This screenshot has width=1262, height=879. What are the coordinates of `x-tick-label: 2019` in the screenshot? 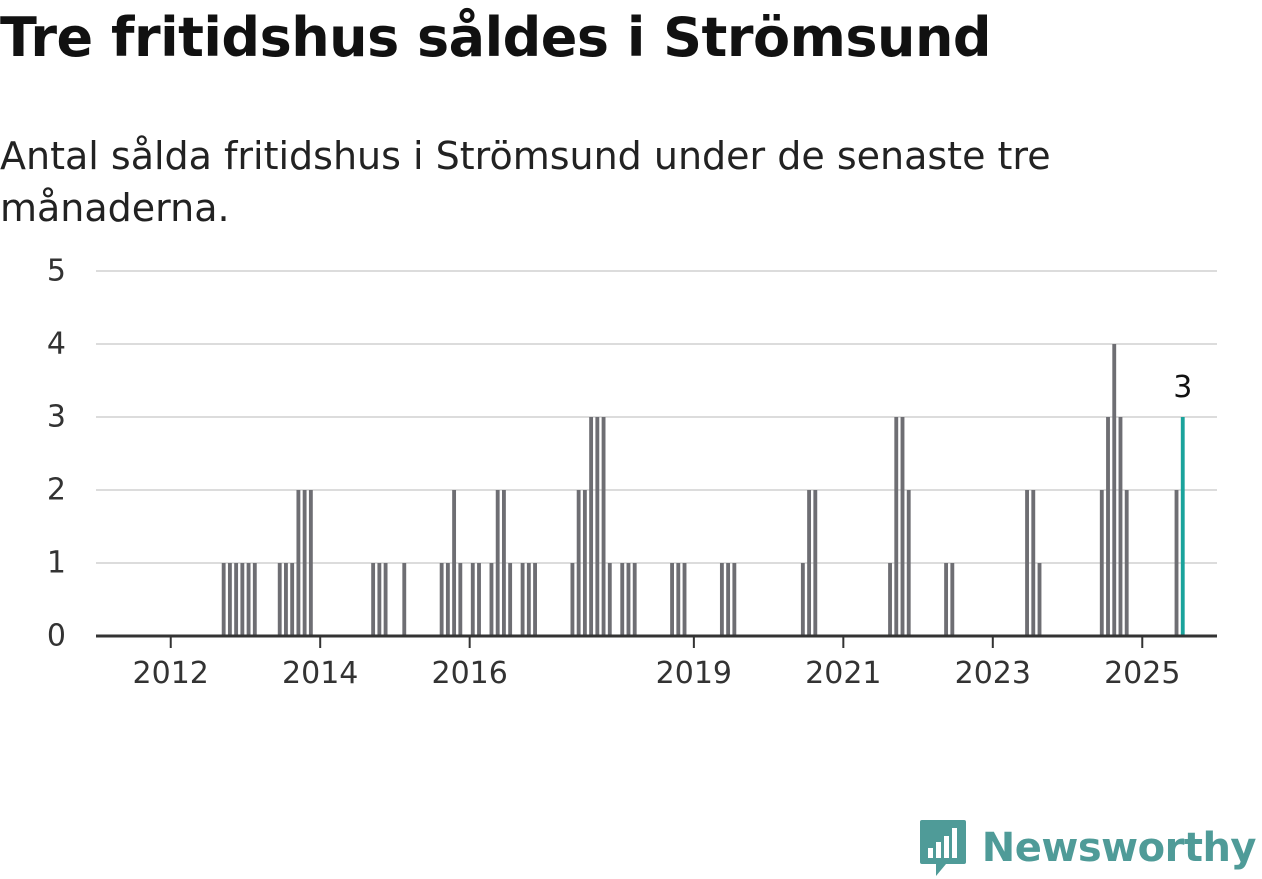 It's located at (694, 673).